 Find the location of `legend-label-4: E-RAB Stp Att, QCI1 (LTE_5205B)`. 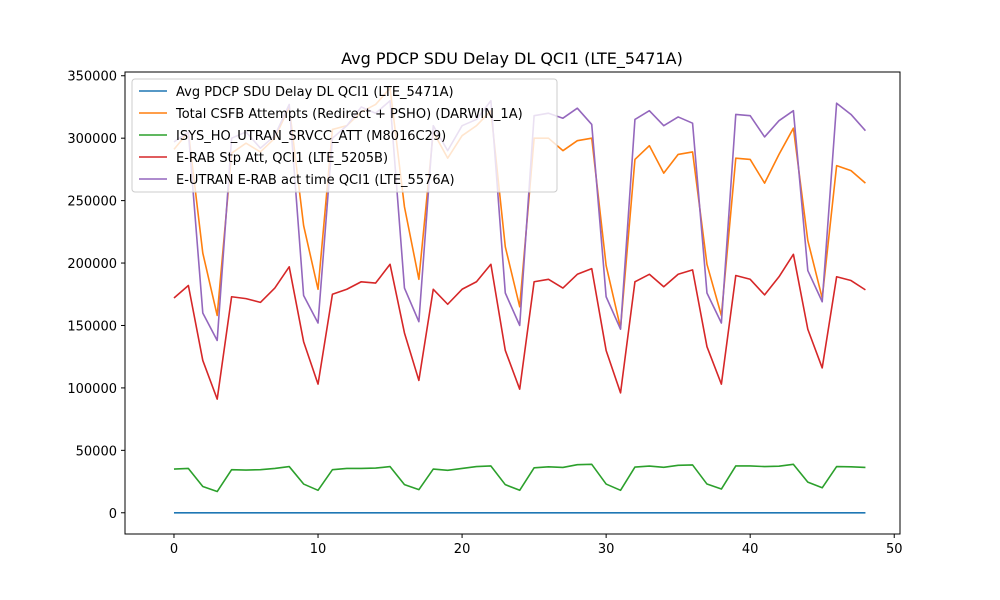

legend-label-4: E-RAB Stp Att, QCI1 (LTE_5205B) is located at coordinates (282, 158).